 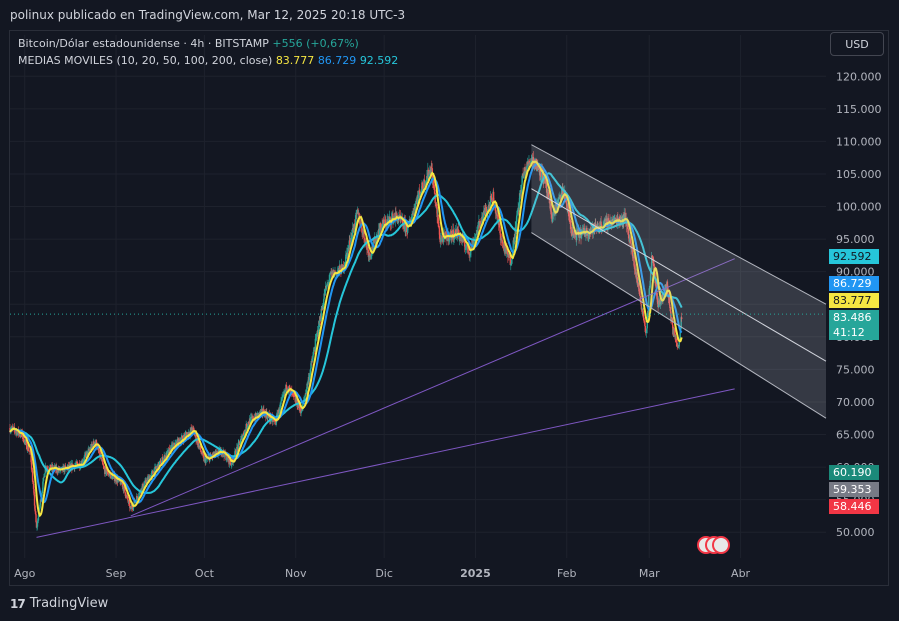 What do you see at coordinates (854, 489) in the screenshot?
I see `level2-price-tag: 59.353` at bounding box center [854, 489].